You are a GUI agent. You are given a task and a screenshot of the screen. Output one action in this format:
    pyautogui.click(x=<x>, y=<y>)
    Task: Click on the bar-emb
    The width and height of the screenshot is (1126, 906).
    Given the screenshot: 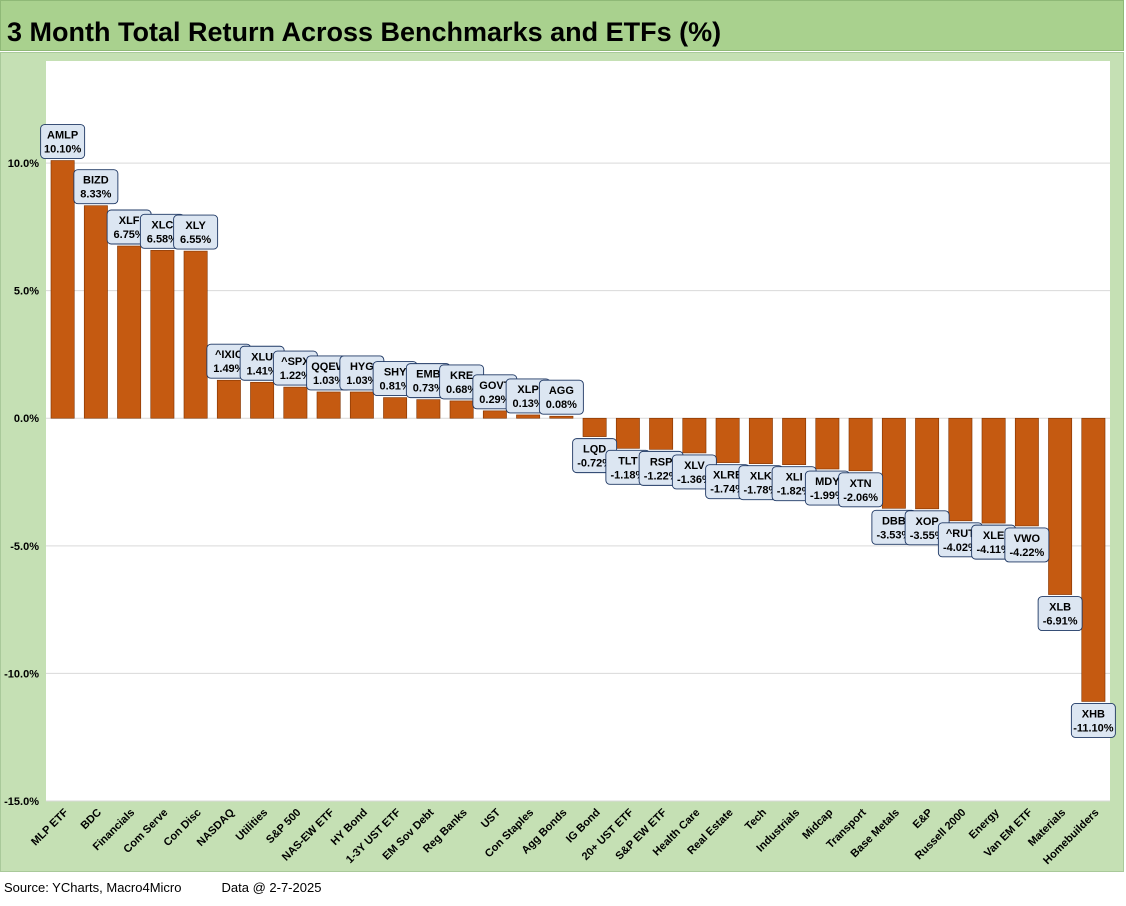 What is the action you would take?
    pyautogui.click(x=428, y=409)
    